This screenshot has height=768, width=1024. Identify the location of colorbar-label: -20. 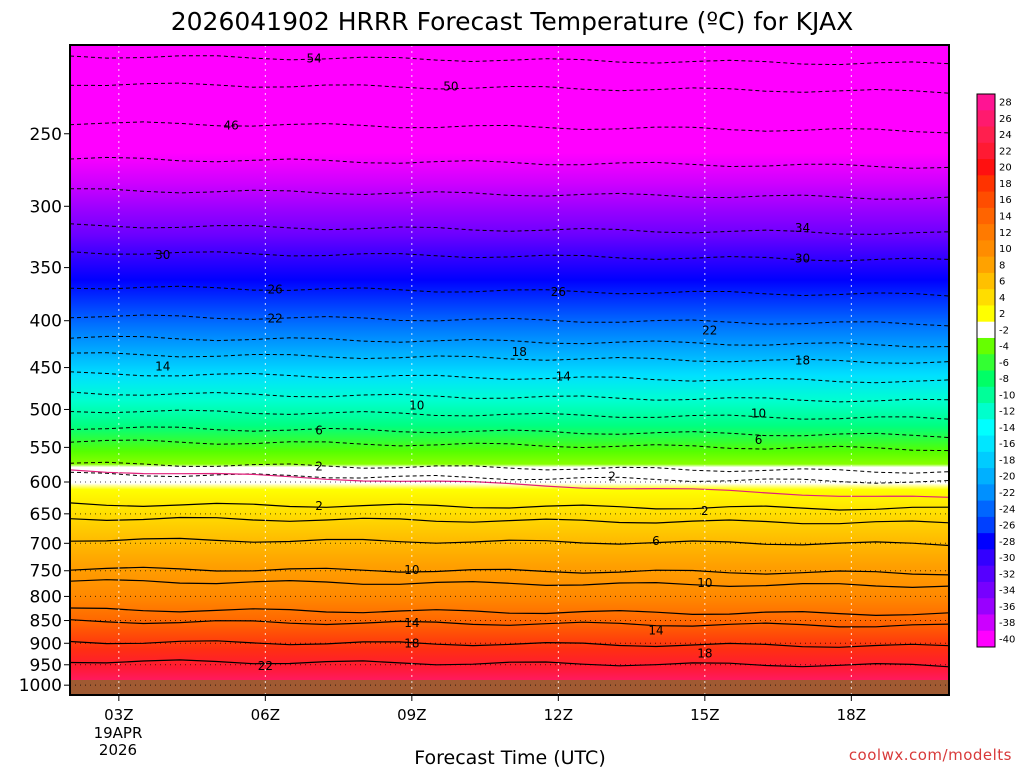
(1007, 477).